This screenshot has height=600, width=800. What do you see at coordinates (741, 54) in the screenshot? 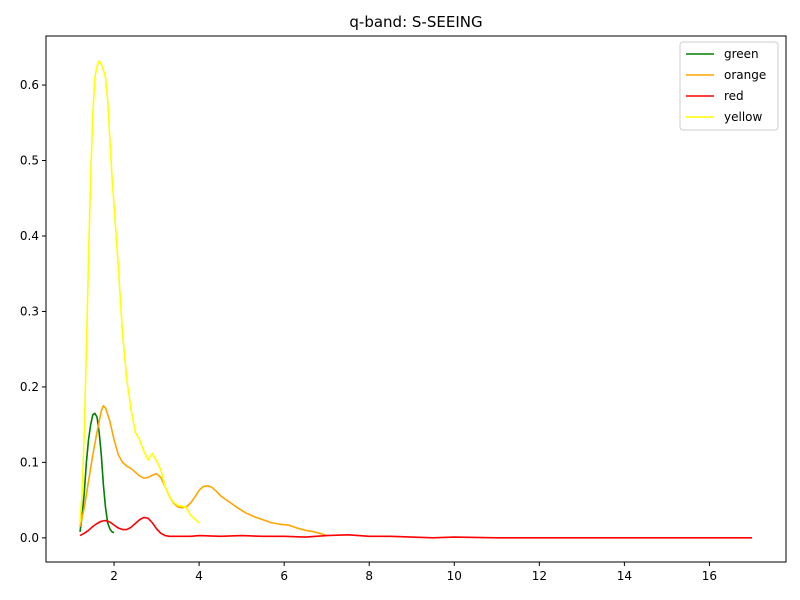
I see `legend-label-green: green` at bounding box center [741, 54].